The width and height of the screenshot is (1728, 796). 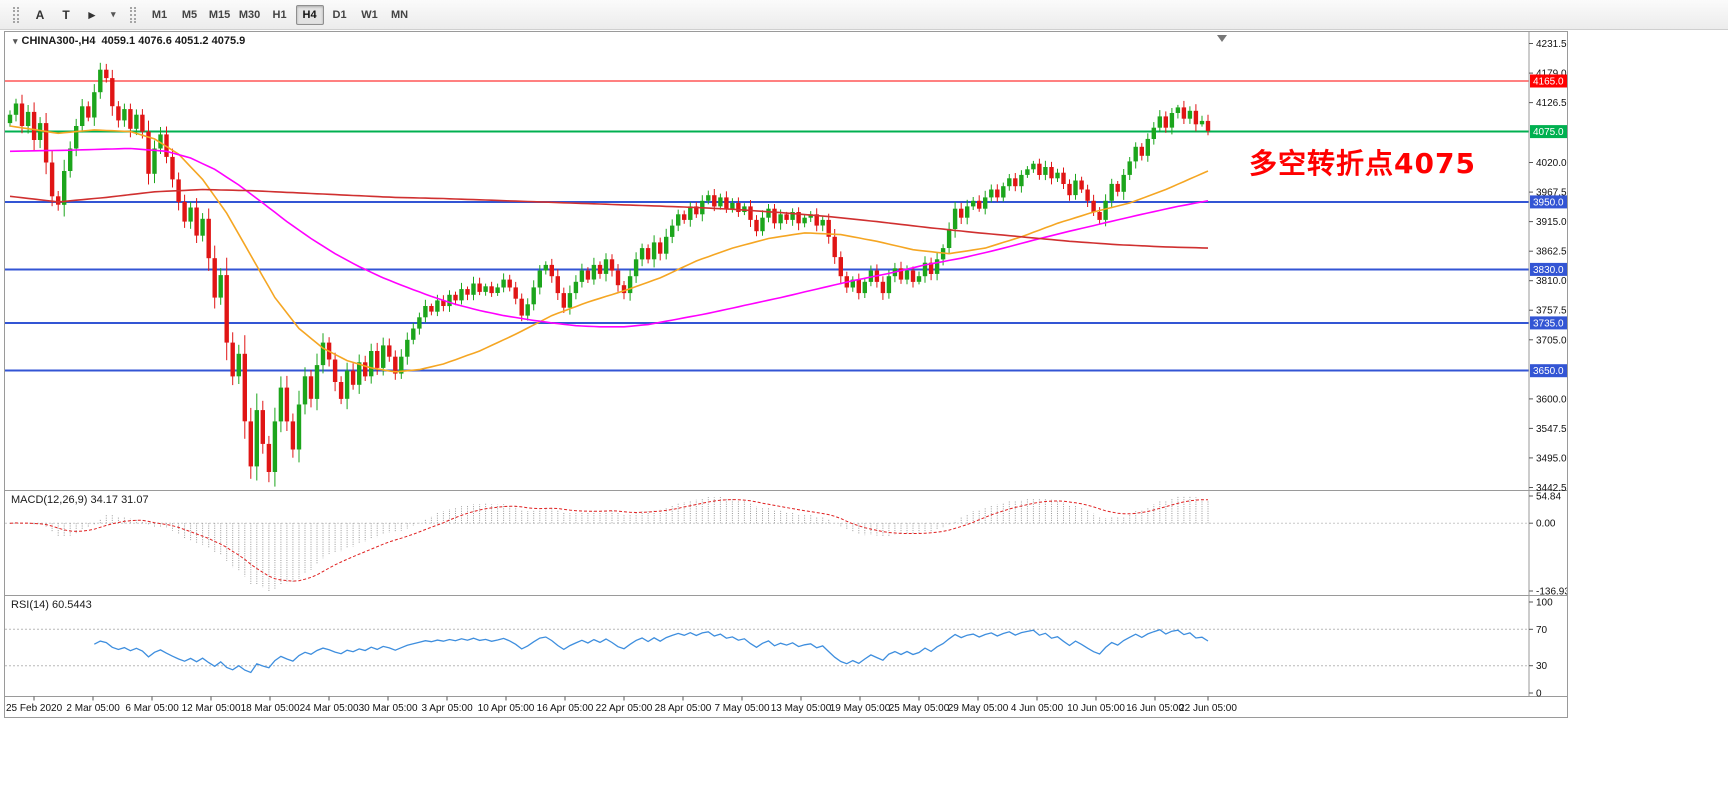 What do you see at coordinates (1551, 44) in the screenshot?
I see `svg-text: 4231.5` at bounding box center [1551, 44].